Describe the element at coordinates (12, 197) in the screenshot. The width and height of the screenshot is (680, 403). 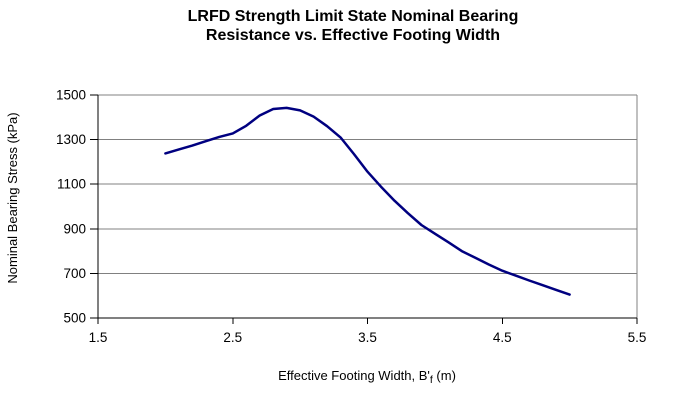
I see `y-axis-title: Nominal Bearing Stress (kPa)` at that location.